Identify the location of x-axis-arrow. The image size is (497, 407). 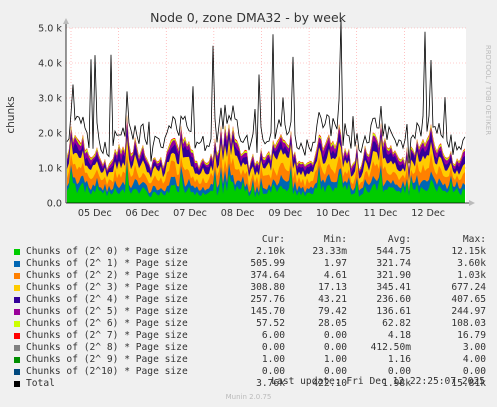
(472, 203).